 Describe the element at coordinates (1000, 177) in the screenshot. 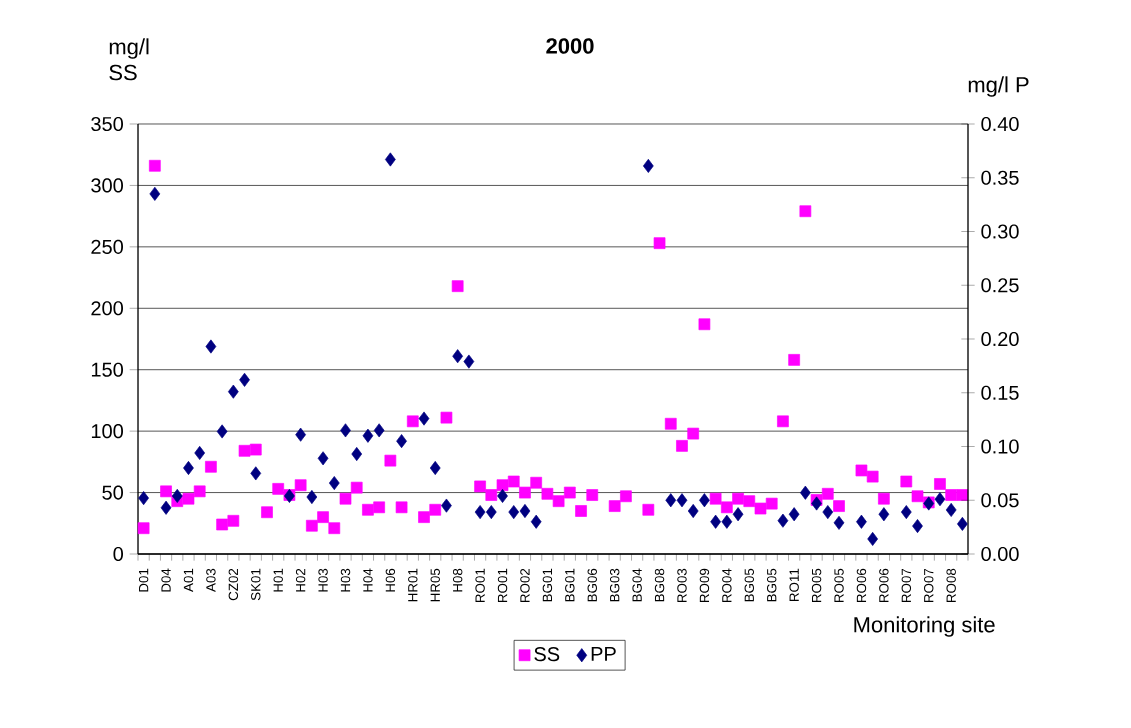

I see `y2-tick-label: 0.35` at that location.